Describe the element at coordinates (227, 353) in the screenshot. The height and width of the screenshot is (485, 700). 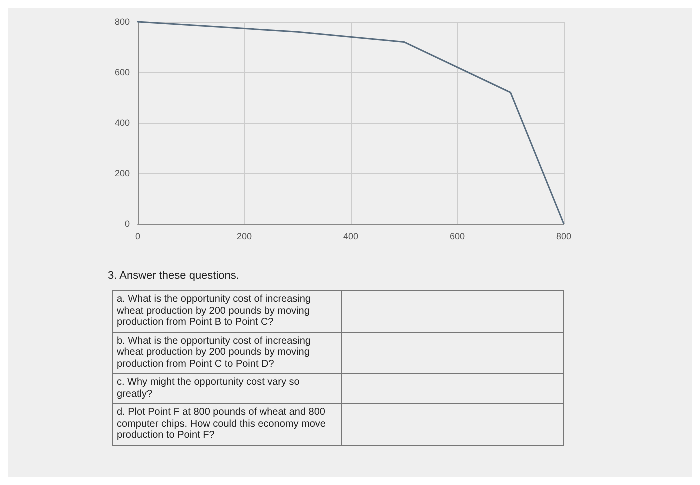
I see `text: b. What is the opportunity cost of increasing wheat production by 200 pounds by moving production from Point C to Point D?` at that location.